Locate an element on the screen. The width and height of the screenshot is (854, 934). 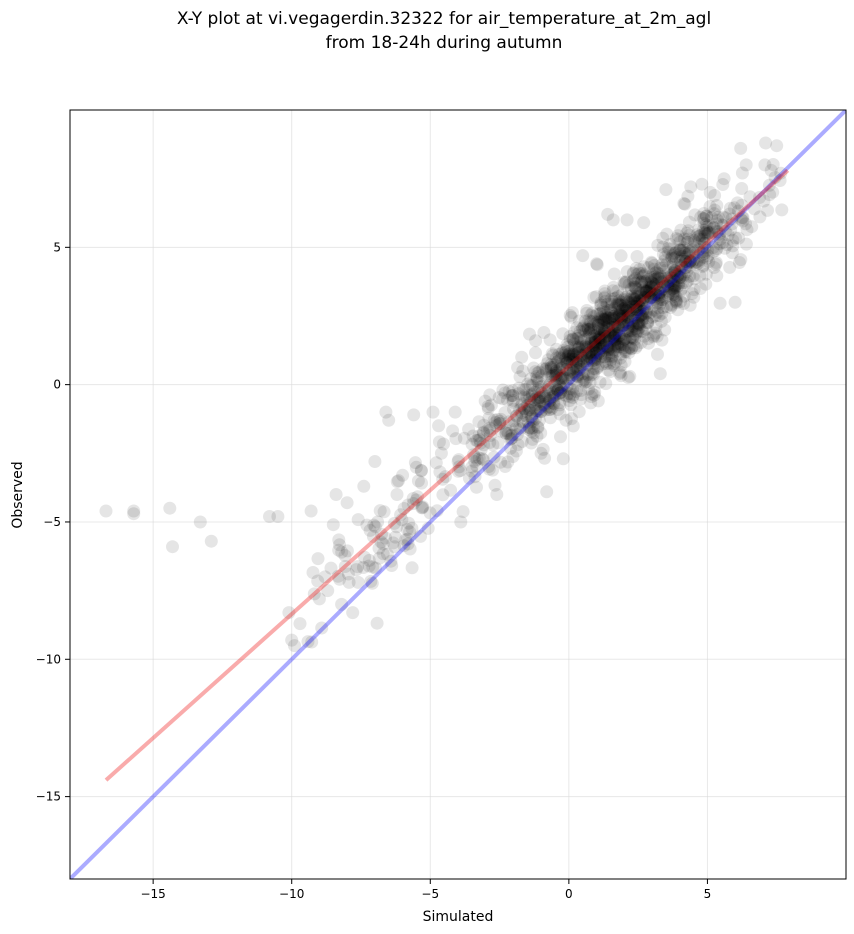
x-tick-label: 0 is located at coordinates (569, 894).